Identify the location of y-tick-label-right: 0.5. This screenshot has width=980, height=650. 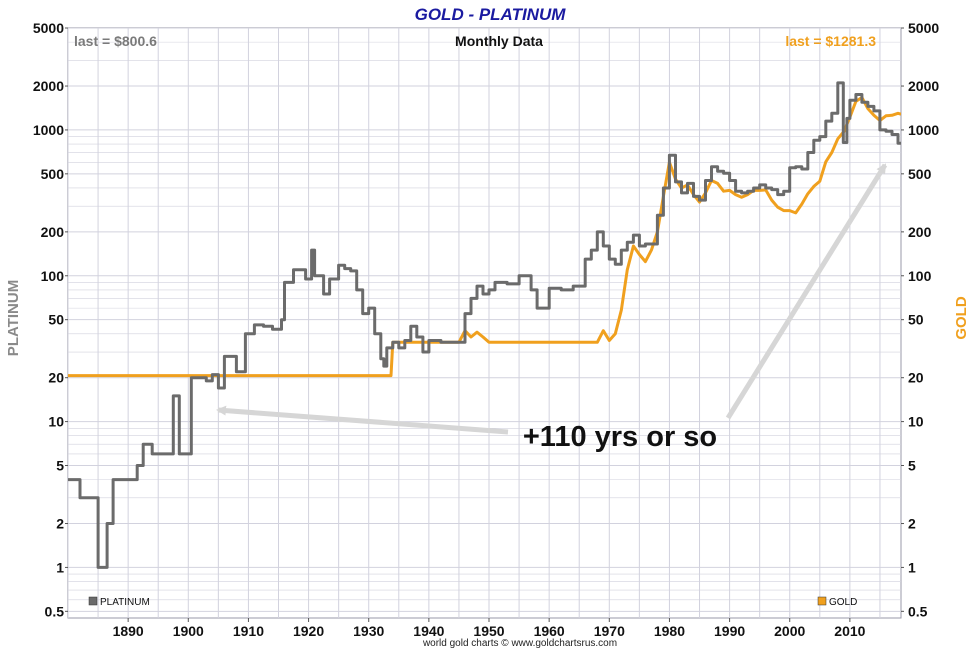
(918, 611).